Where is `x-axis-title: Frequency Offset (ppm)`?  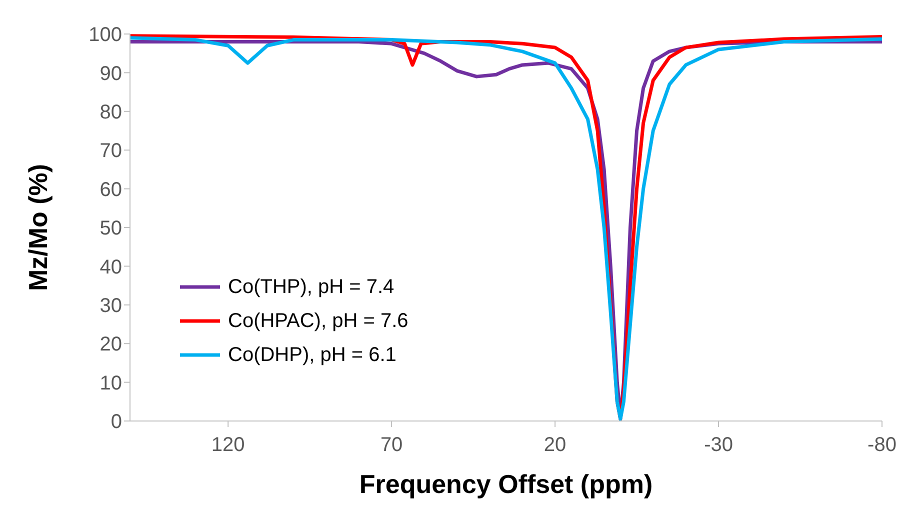
x-axis-title: Frequency Offset (ppm) is located at coordinates (506, 484).